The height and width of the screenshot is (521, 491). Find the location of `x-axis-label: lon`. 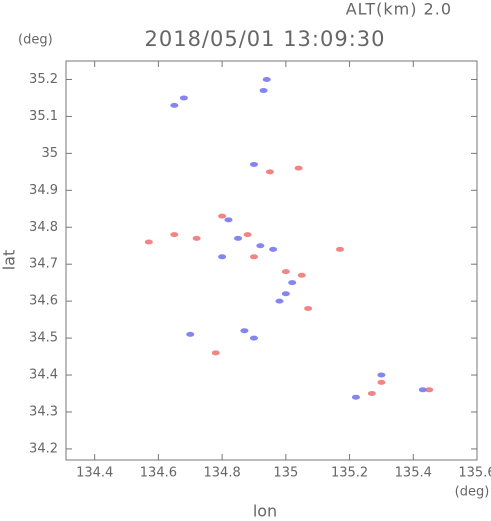

x-axis-label: lon is located at coordinates (265, 511).